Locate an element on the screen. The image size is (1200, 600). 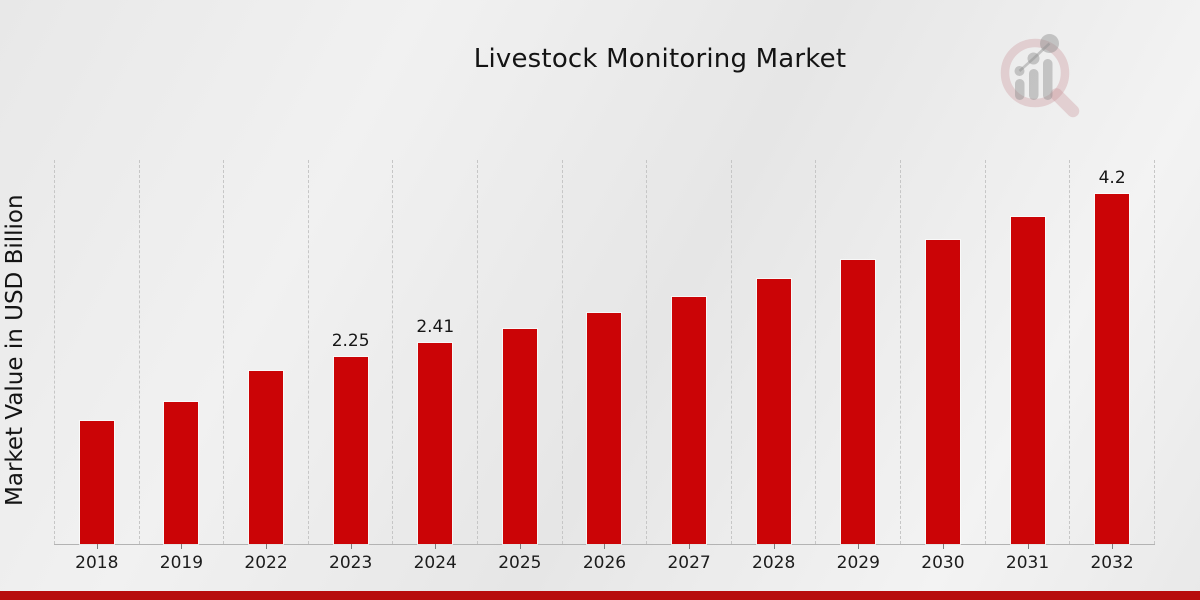
bar-group-2024: 2.41 2024 is located at coordinates (434, 366).